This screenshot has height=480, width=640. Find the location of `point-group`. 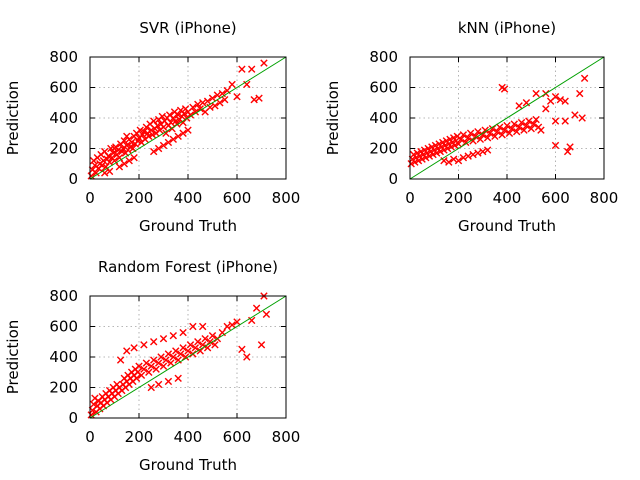

point-group is located at coordinates (498, 121).